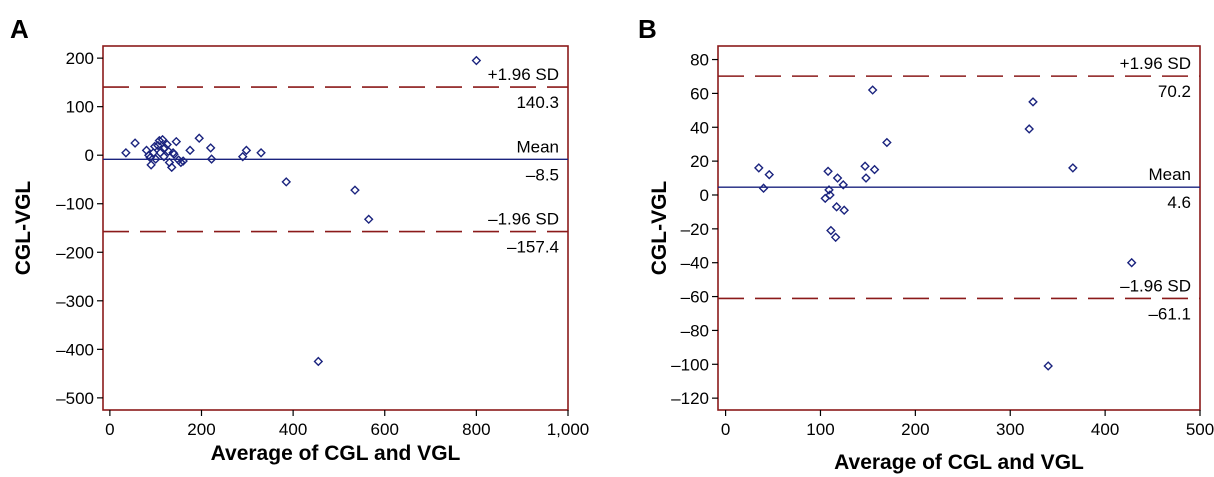  What do you see at coordinates (533, 247) in the screenshot?
I see `lower-line-value: –157.4` at bounding box center [533, 247].